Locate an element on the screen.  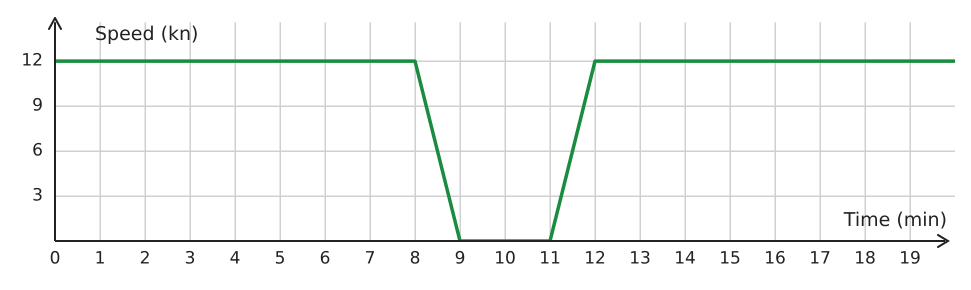
x-tick-label: 4 is located at coordinates (235, 258).